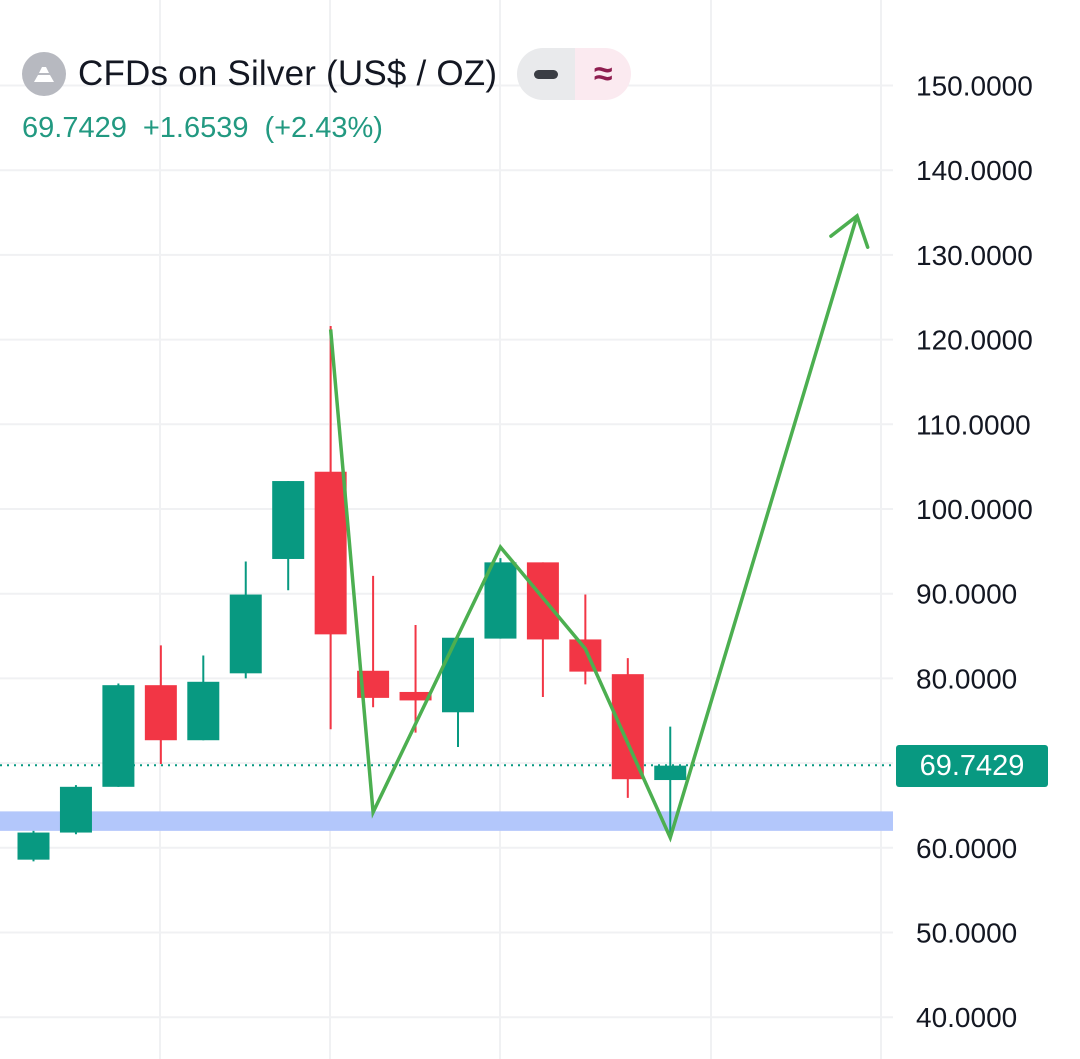  What do you see at coordinates (974, 170) in the screenshot?
I see `y-tick-label: 140.0000` at bounding box center [974, 170].